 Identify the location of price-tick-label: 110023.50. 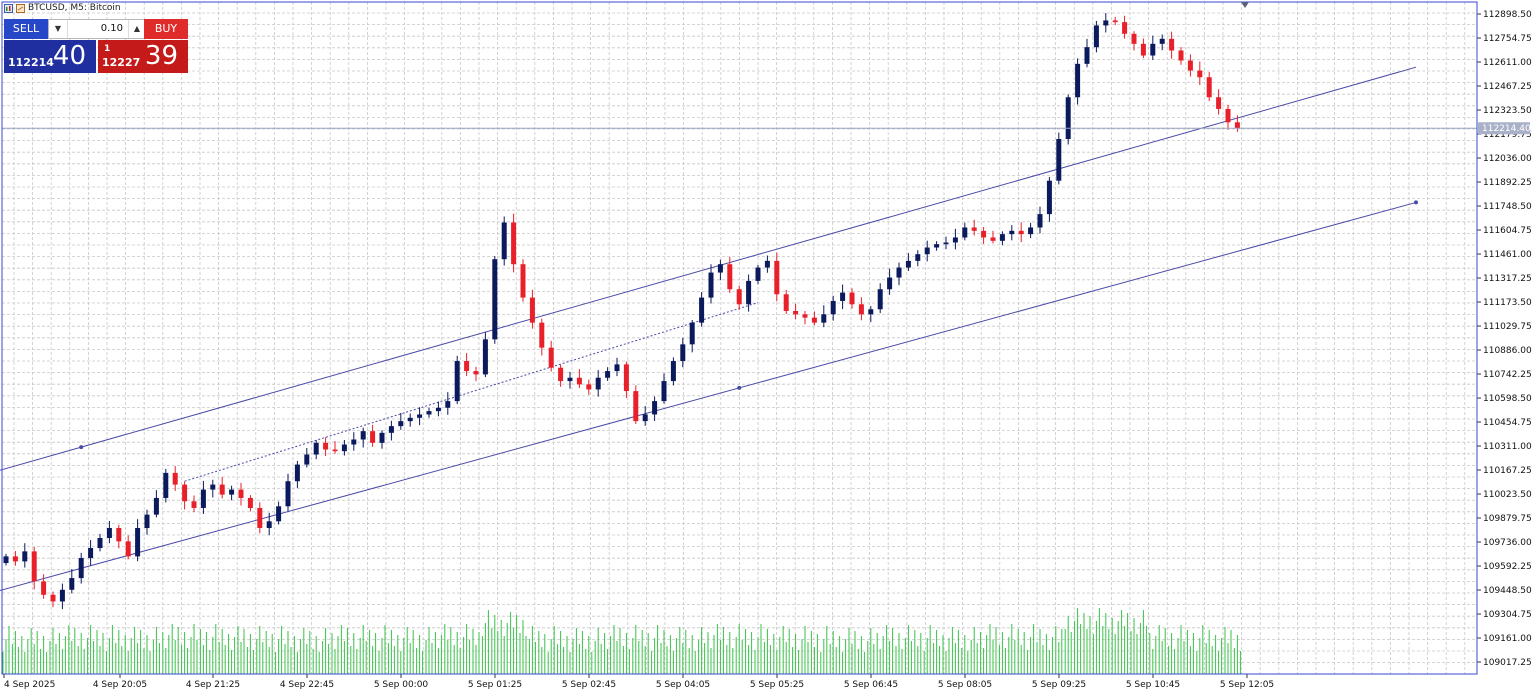
(1507, 495).